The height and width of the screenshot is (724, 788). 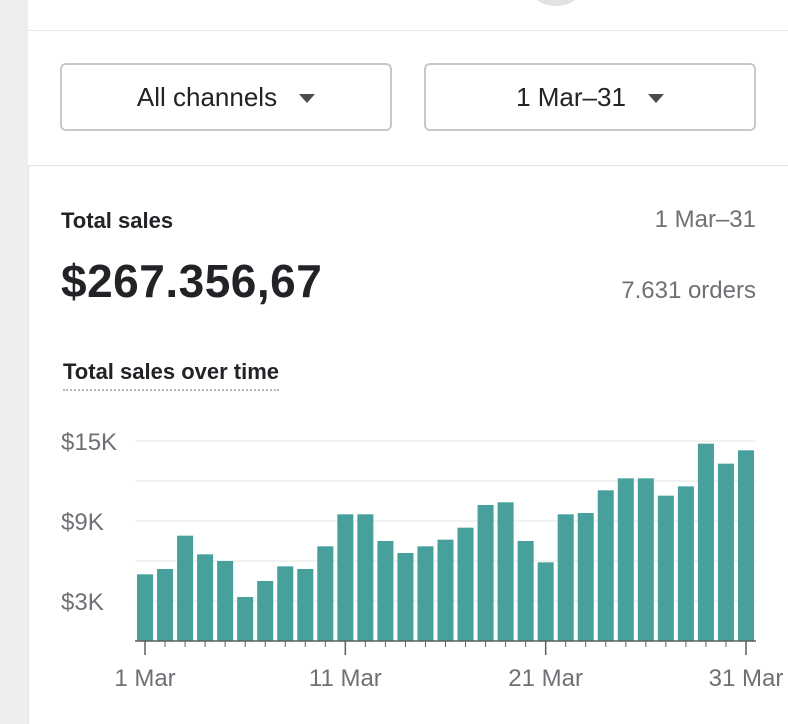 What do you see at coordinates (345, 678) in the screenshot?
I see `x-tick-label: 11 Mar` at bounding box center [345, 678].